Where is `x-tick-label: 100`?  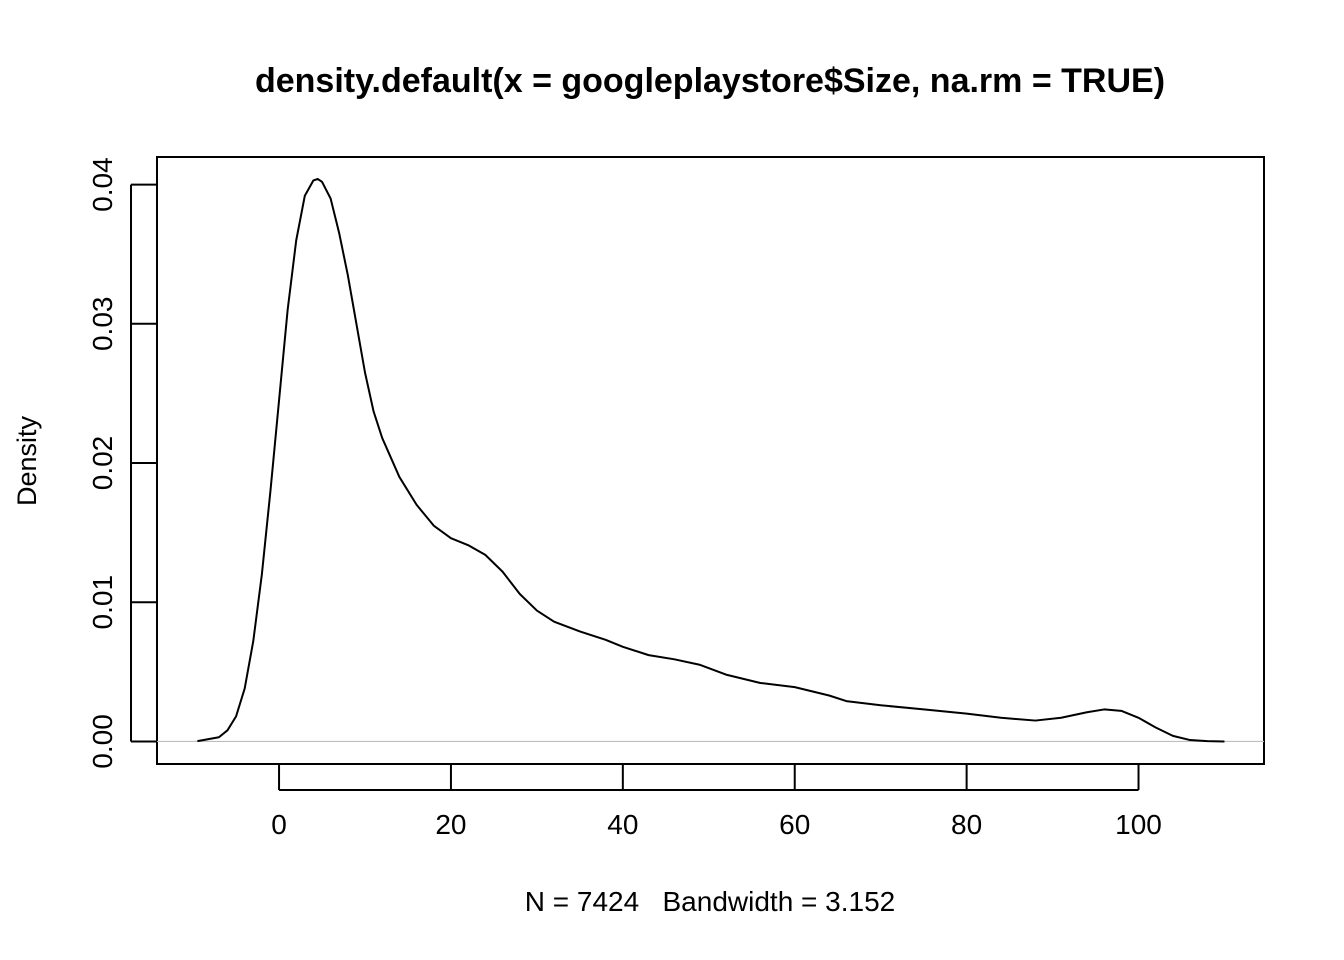
x-tick-label: 100 is located at coordinates (1138, 824).